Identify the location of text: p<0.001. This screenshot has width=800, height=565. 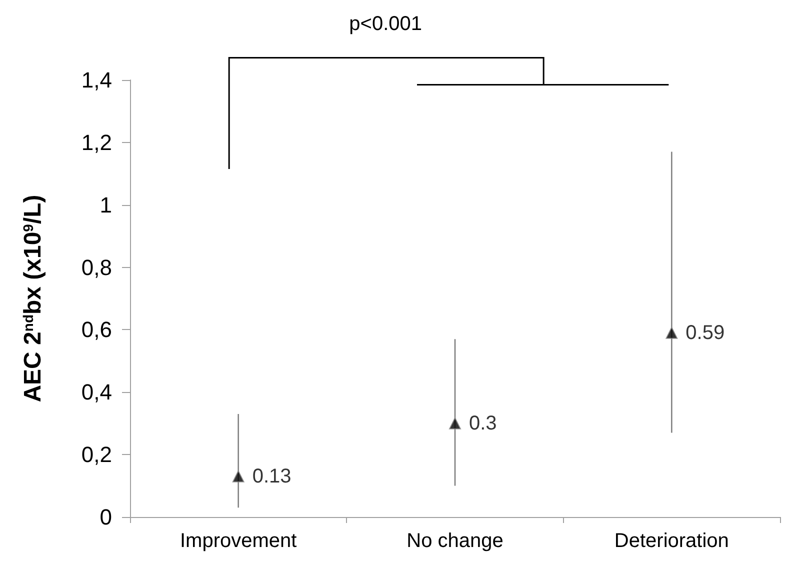
(385, 24).